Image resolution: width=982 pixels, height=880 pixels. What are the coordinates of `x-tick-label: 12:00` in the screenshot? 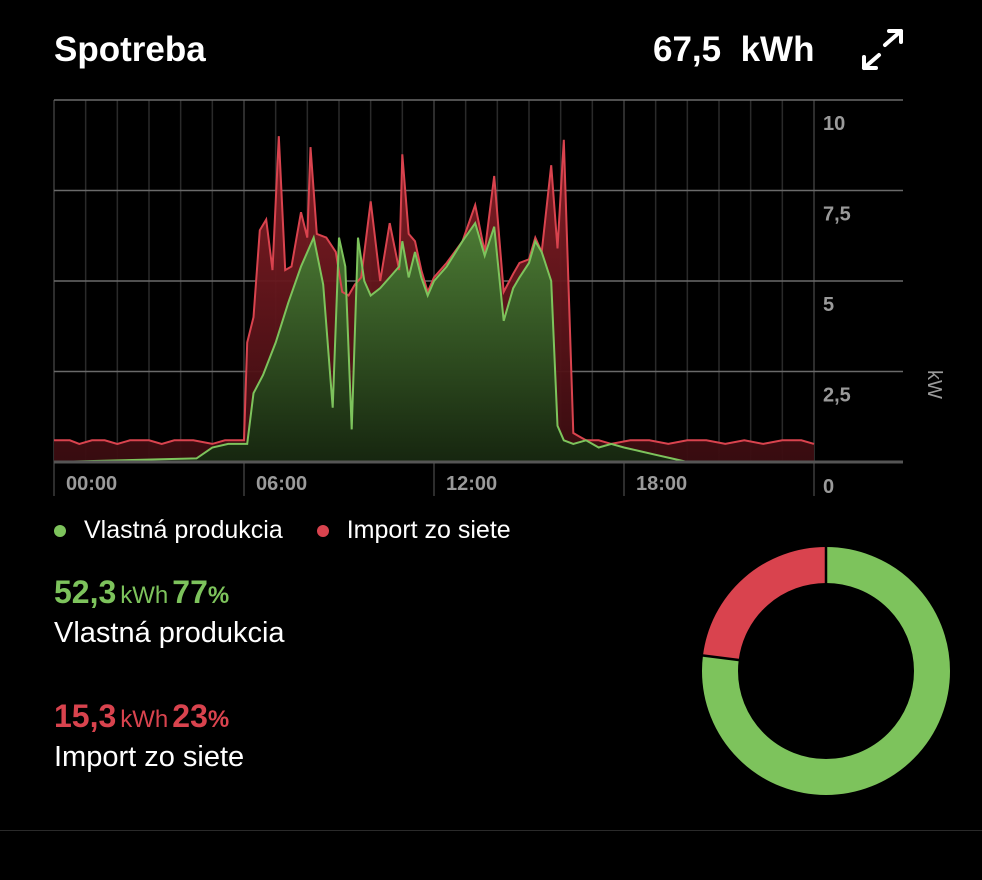 It's located at (471, 484).